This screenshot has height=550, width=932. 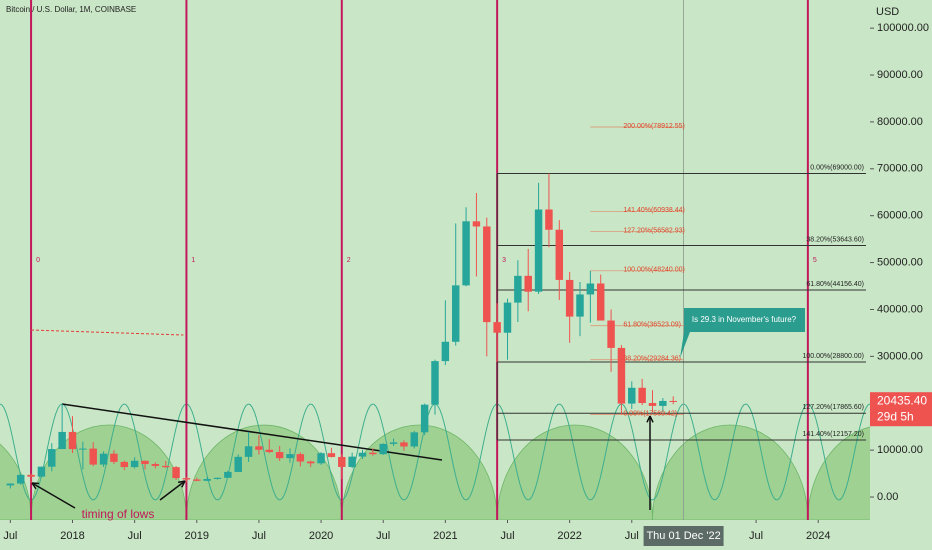 What do you see at coordinates (654, 210) in the screenshot?
I see `fib-label-orange: 141.40%(60938.44)` at bounding box center [654, 210].